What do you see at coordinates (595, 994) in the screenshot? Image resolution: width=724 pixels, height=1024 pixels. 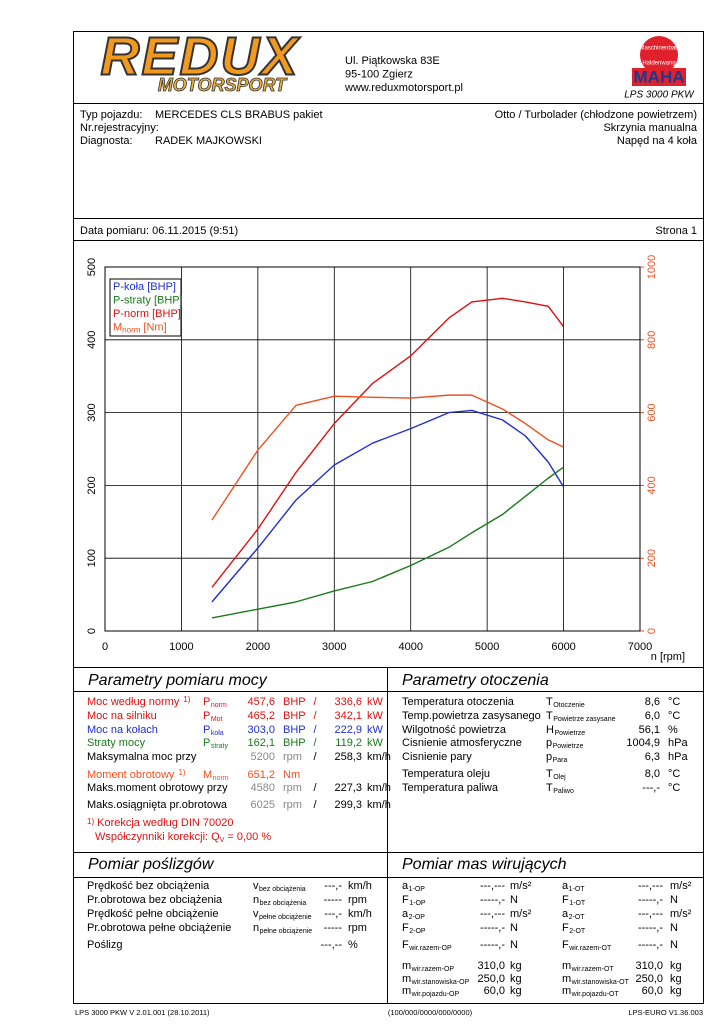 I see `symbol-sub: wir.pojazdu-OT` at bounding box center [595, 994].